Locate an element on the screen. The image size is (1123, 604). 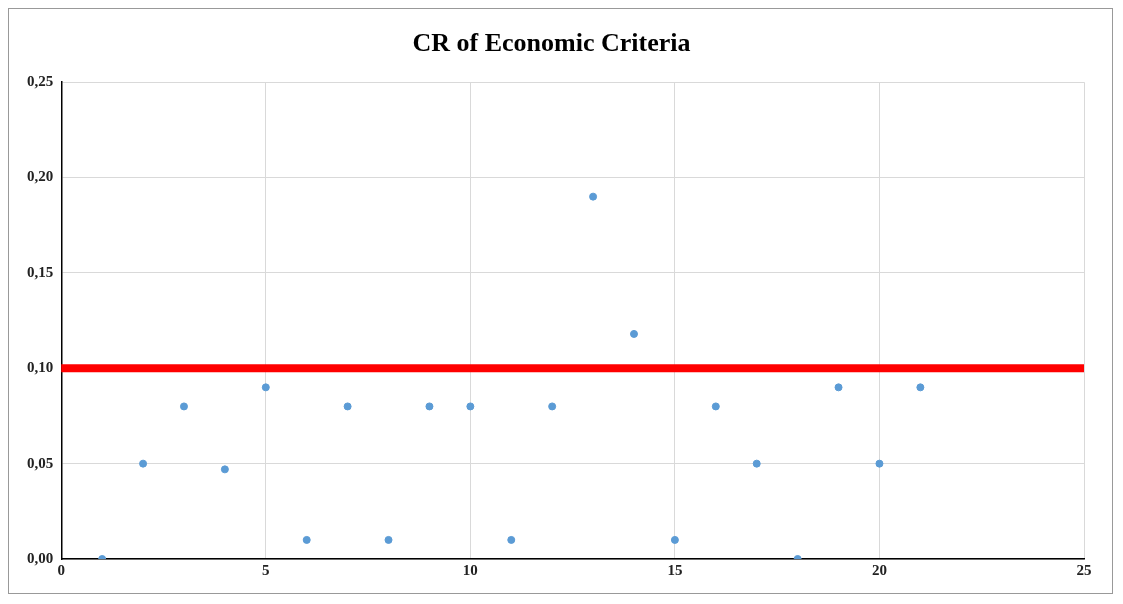
x-tick-label: 0 is located at coordinates (61, 569).